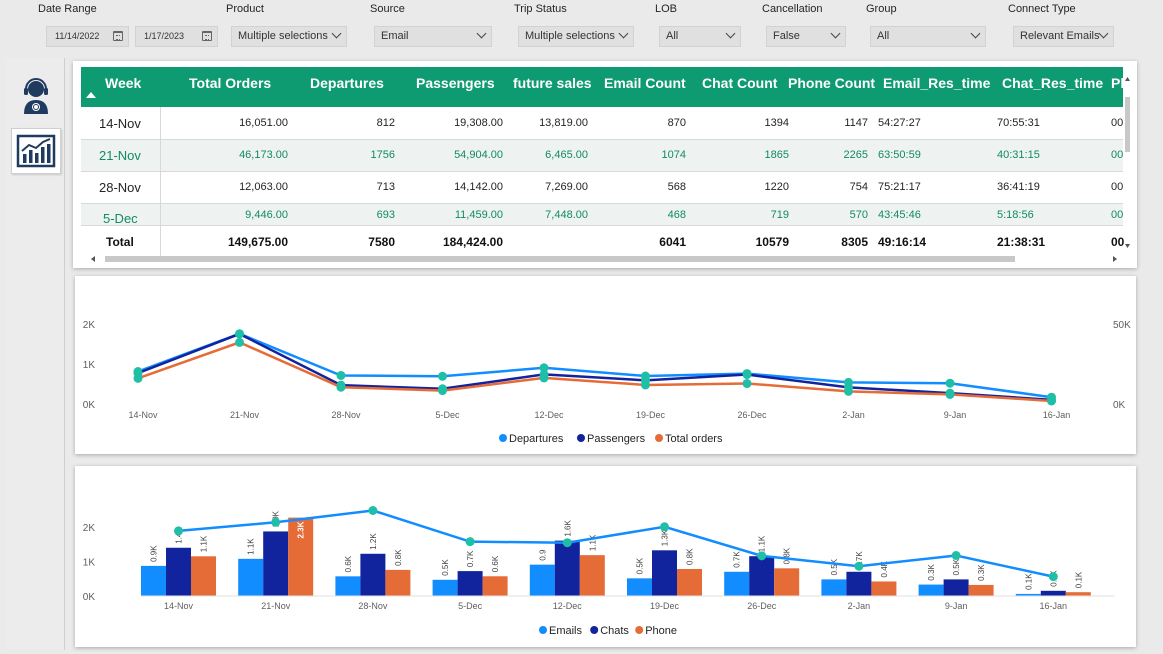  Describe the element at coordinates (89, 562) in the screenshot. I see `y-axis-tick: 1K` at that location.